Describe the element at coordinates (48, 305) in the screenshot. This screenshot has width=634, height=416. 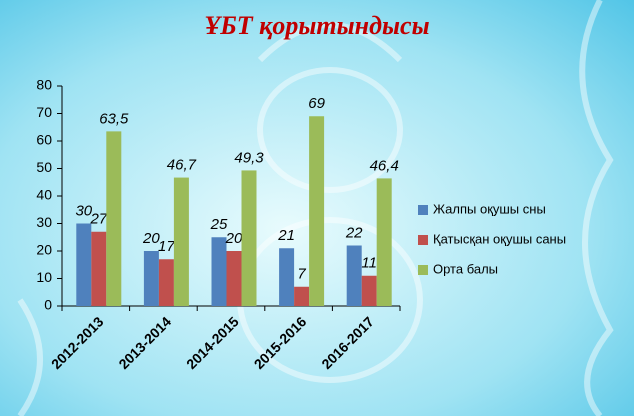
I see `y-tick-label: 0` at that location.